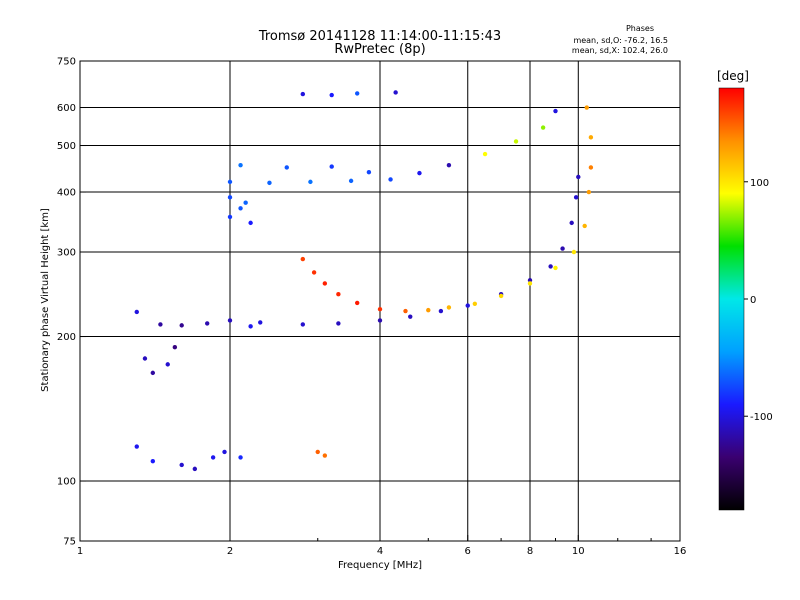 This screenshot has height=600, width=800. I want to click on x-tick-label: 6, so click(468, 551).